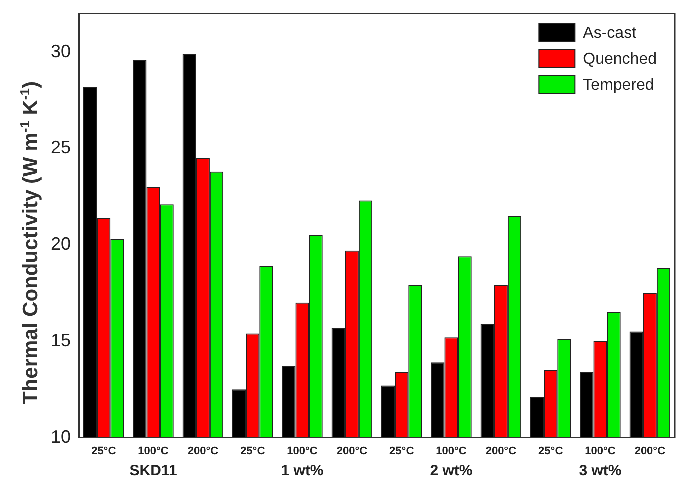 This screenshot has width=683, height=487. What do you see at coordinates (610, 33) in the screenshot?
I see `legend-label: As-cast` at bounding box center [610, 33].